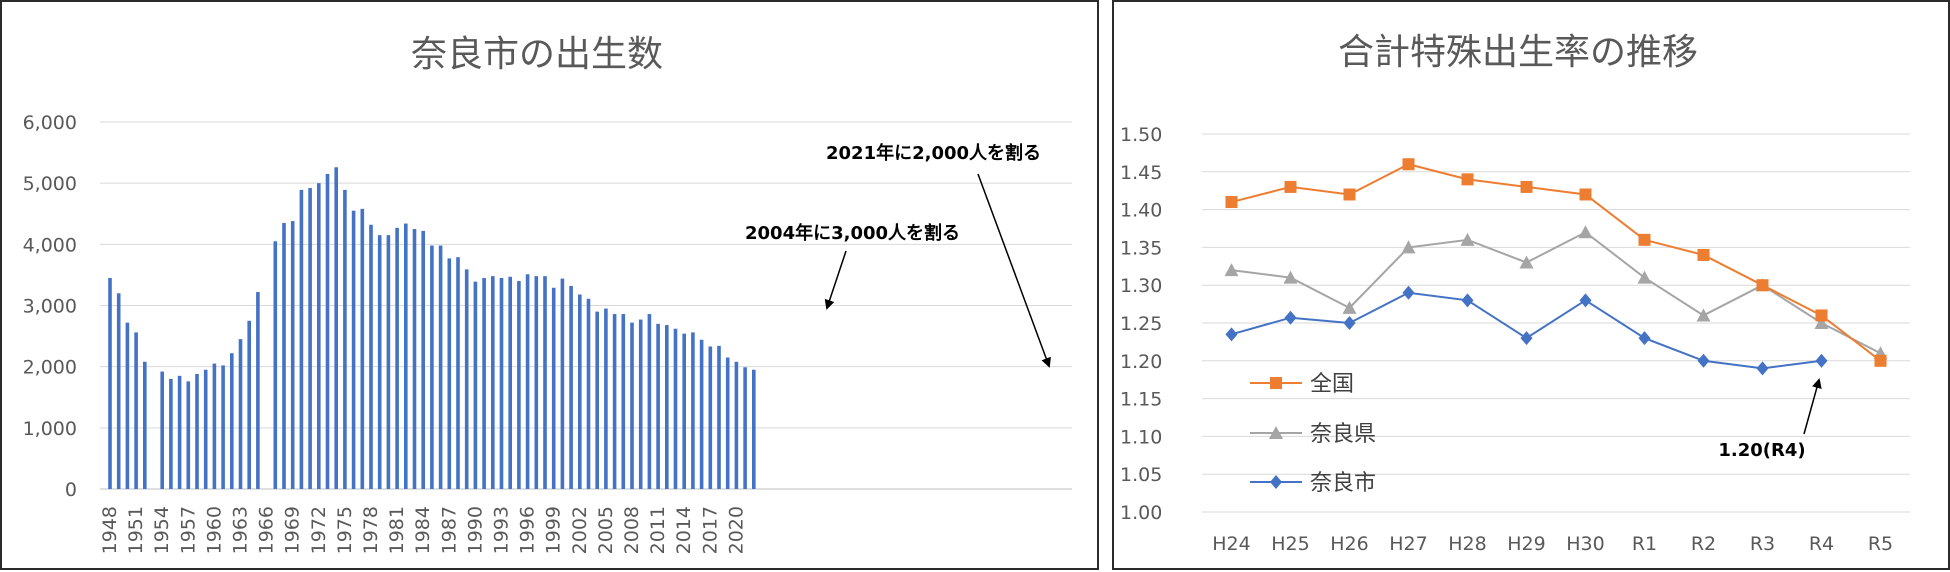  I want to click on x-tick-label: R4, so click(1821, 544).